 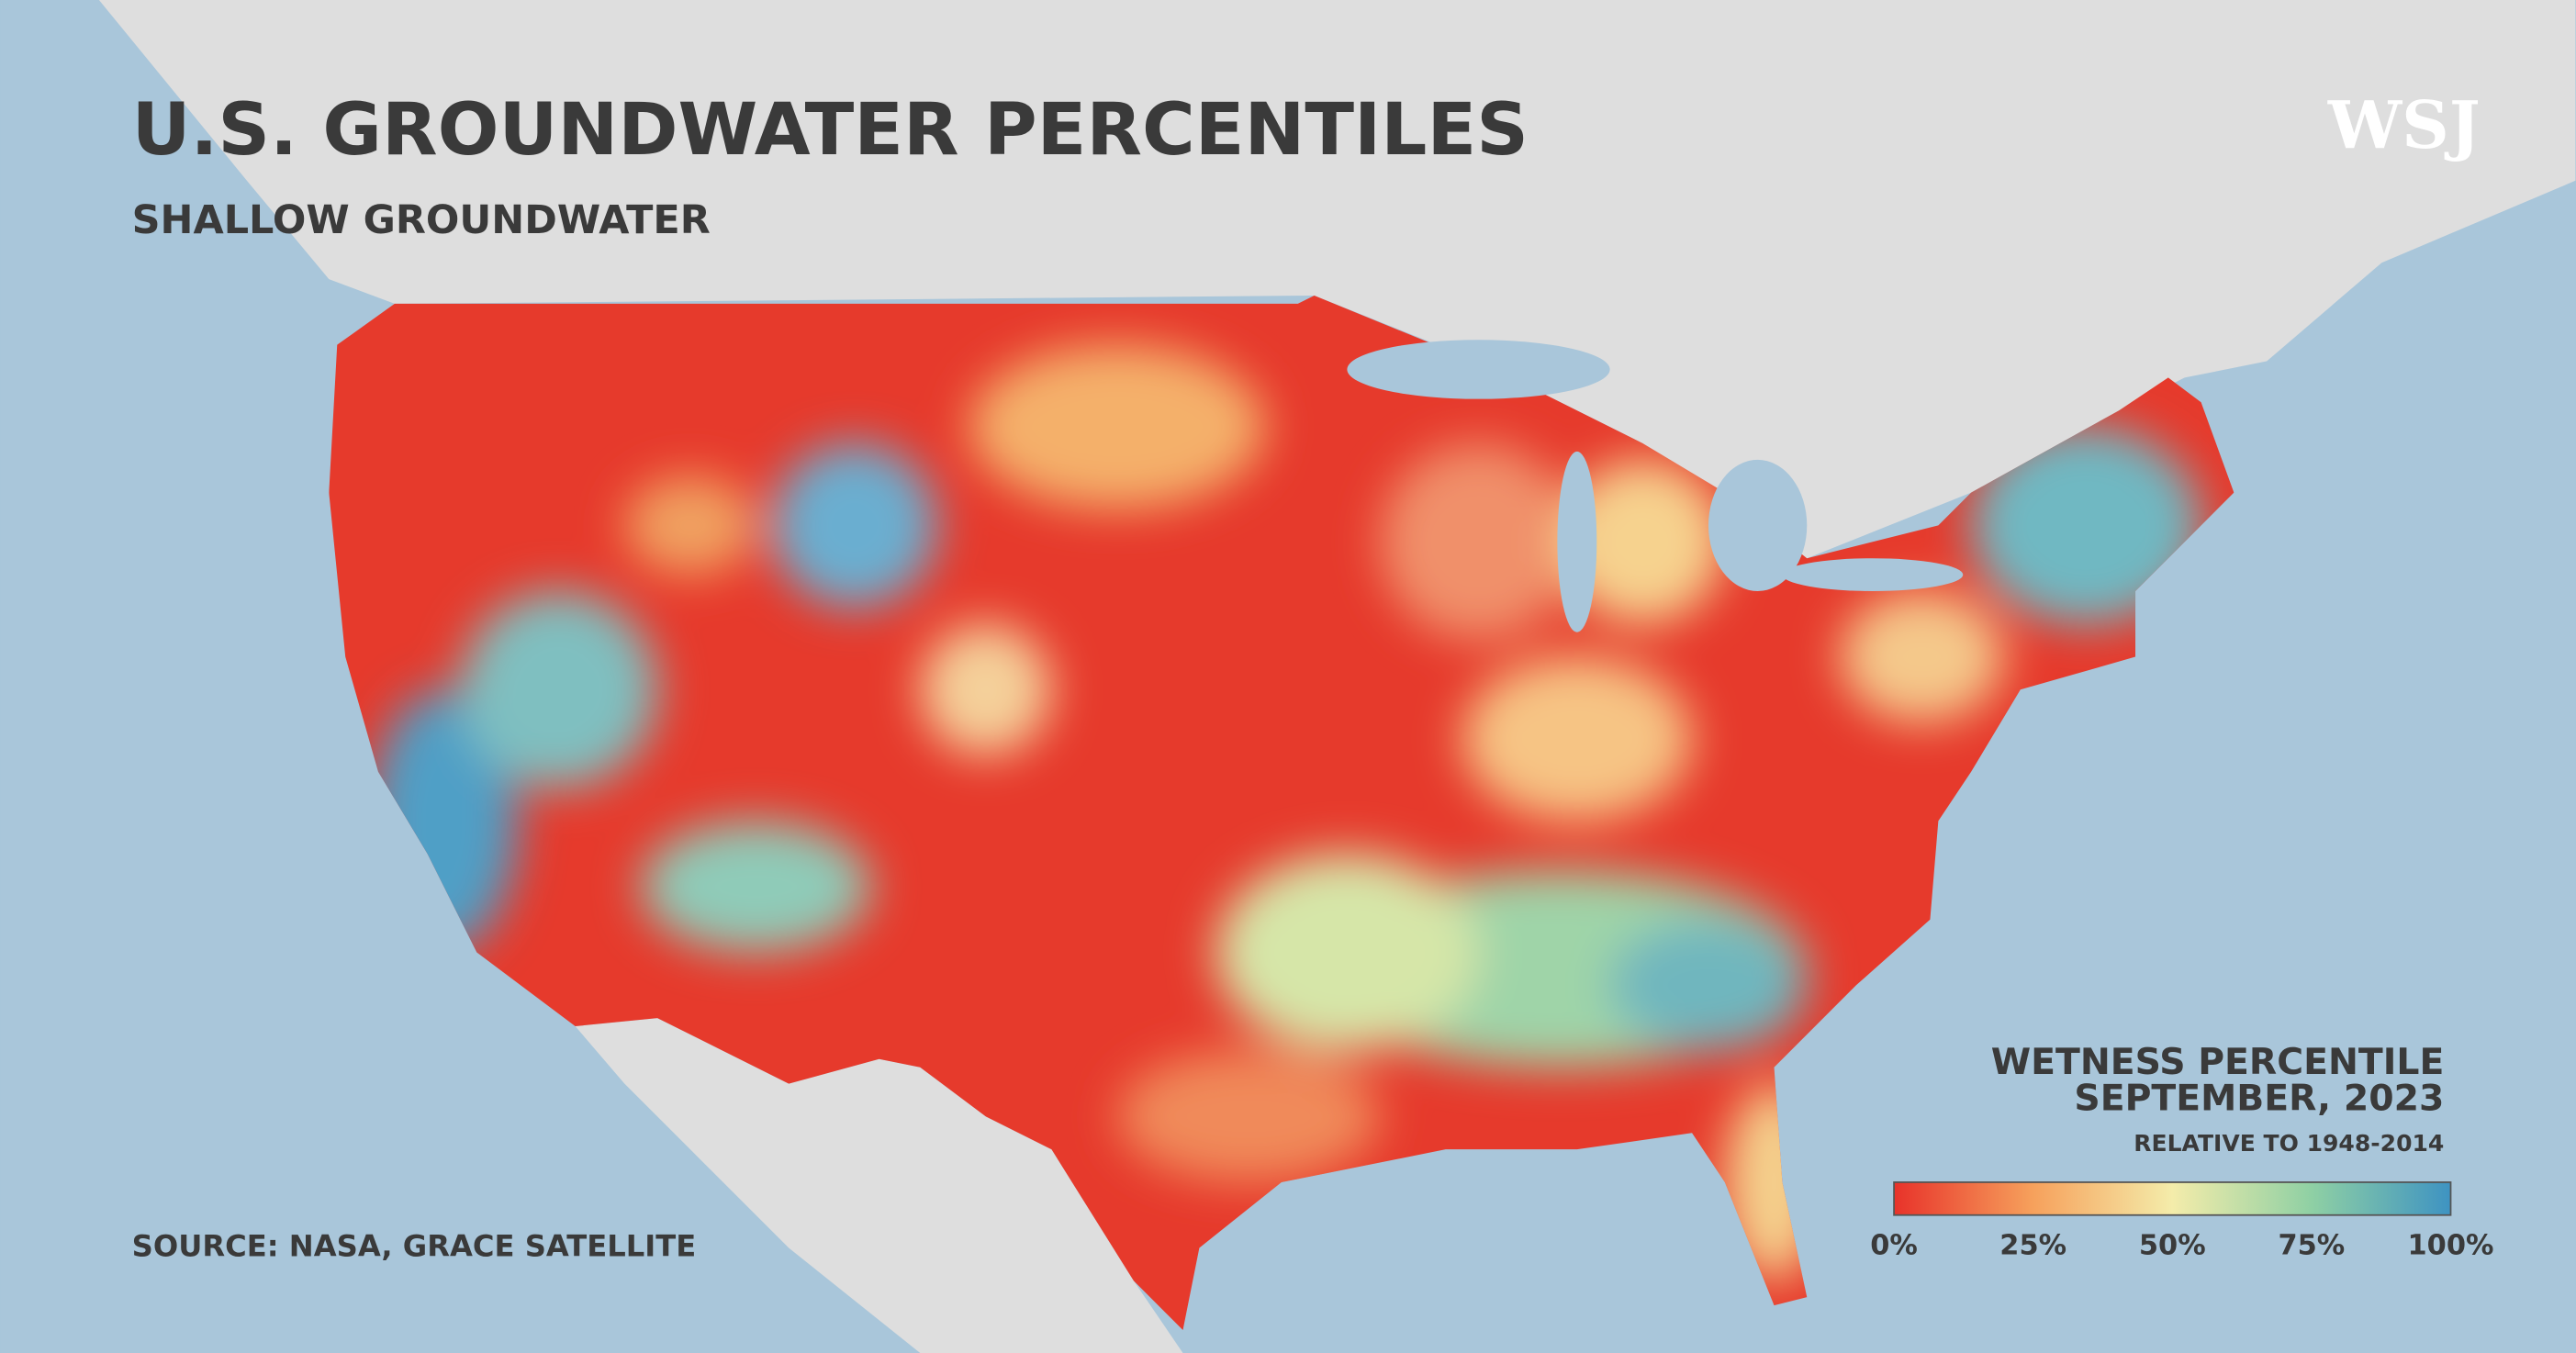 I want to click on legend-tick-label: 25%, so click(x=2032, y=1246).